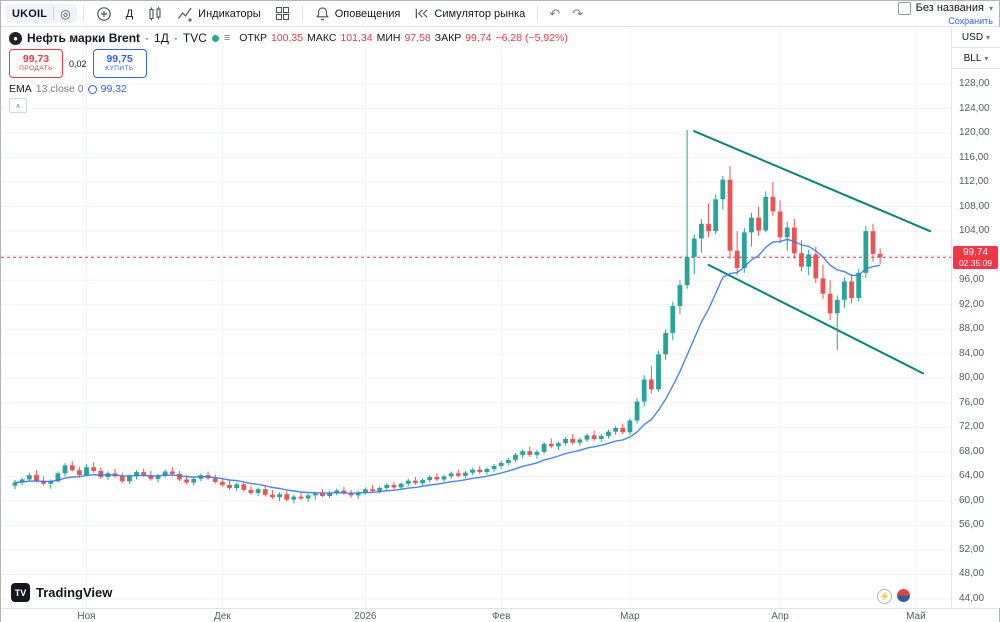  What do you see at coordinates (358, 13) in the screenshot?
I see `alerts-button: Оповещения` at bounding box center [358, 13].